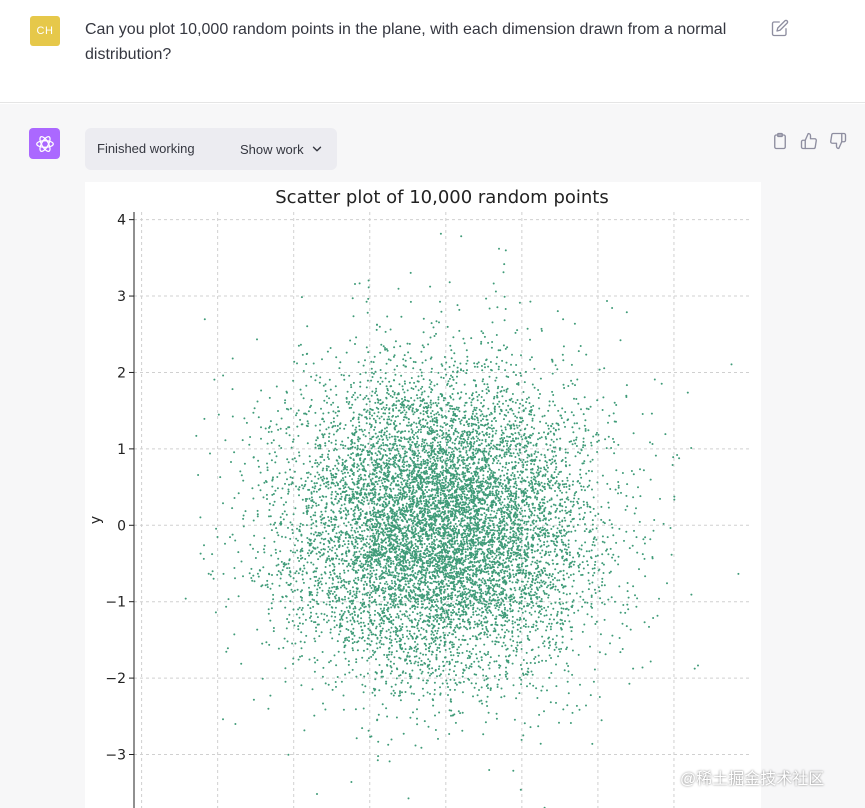 This screenshot has width=865, height=808. What do you see at coordinates (780, 141) in the screenshot?
I see `clipboard-icon` at bounding box center [780, 141].